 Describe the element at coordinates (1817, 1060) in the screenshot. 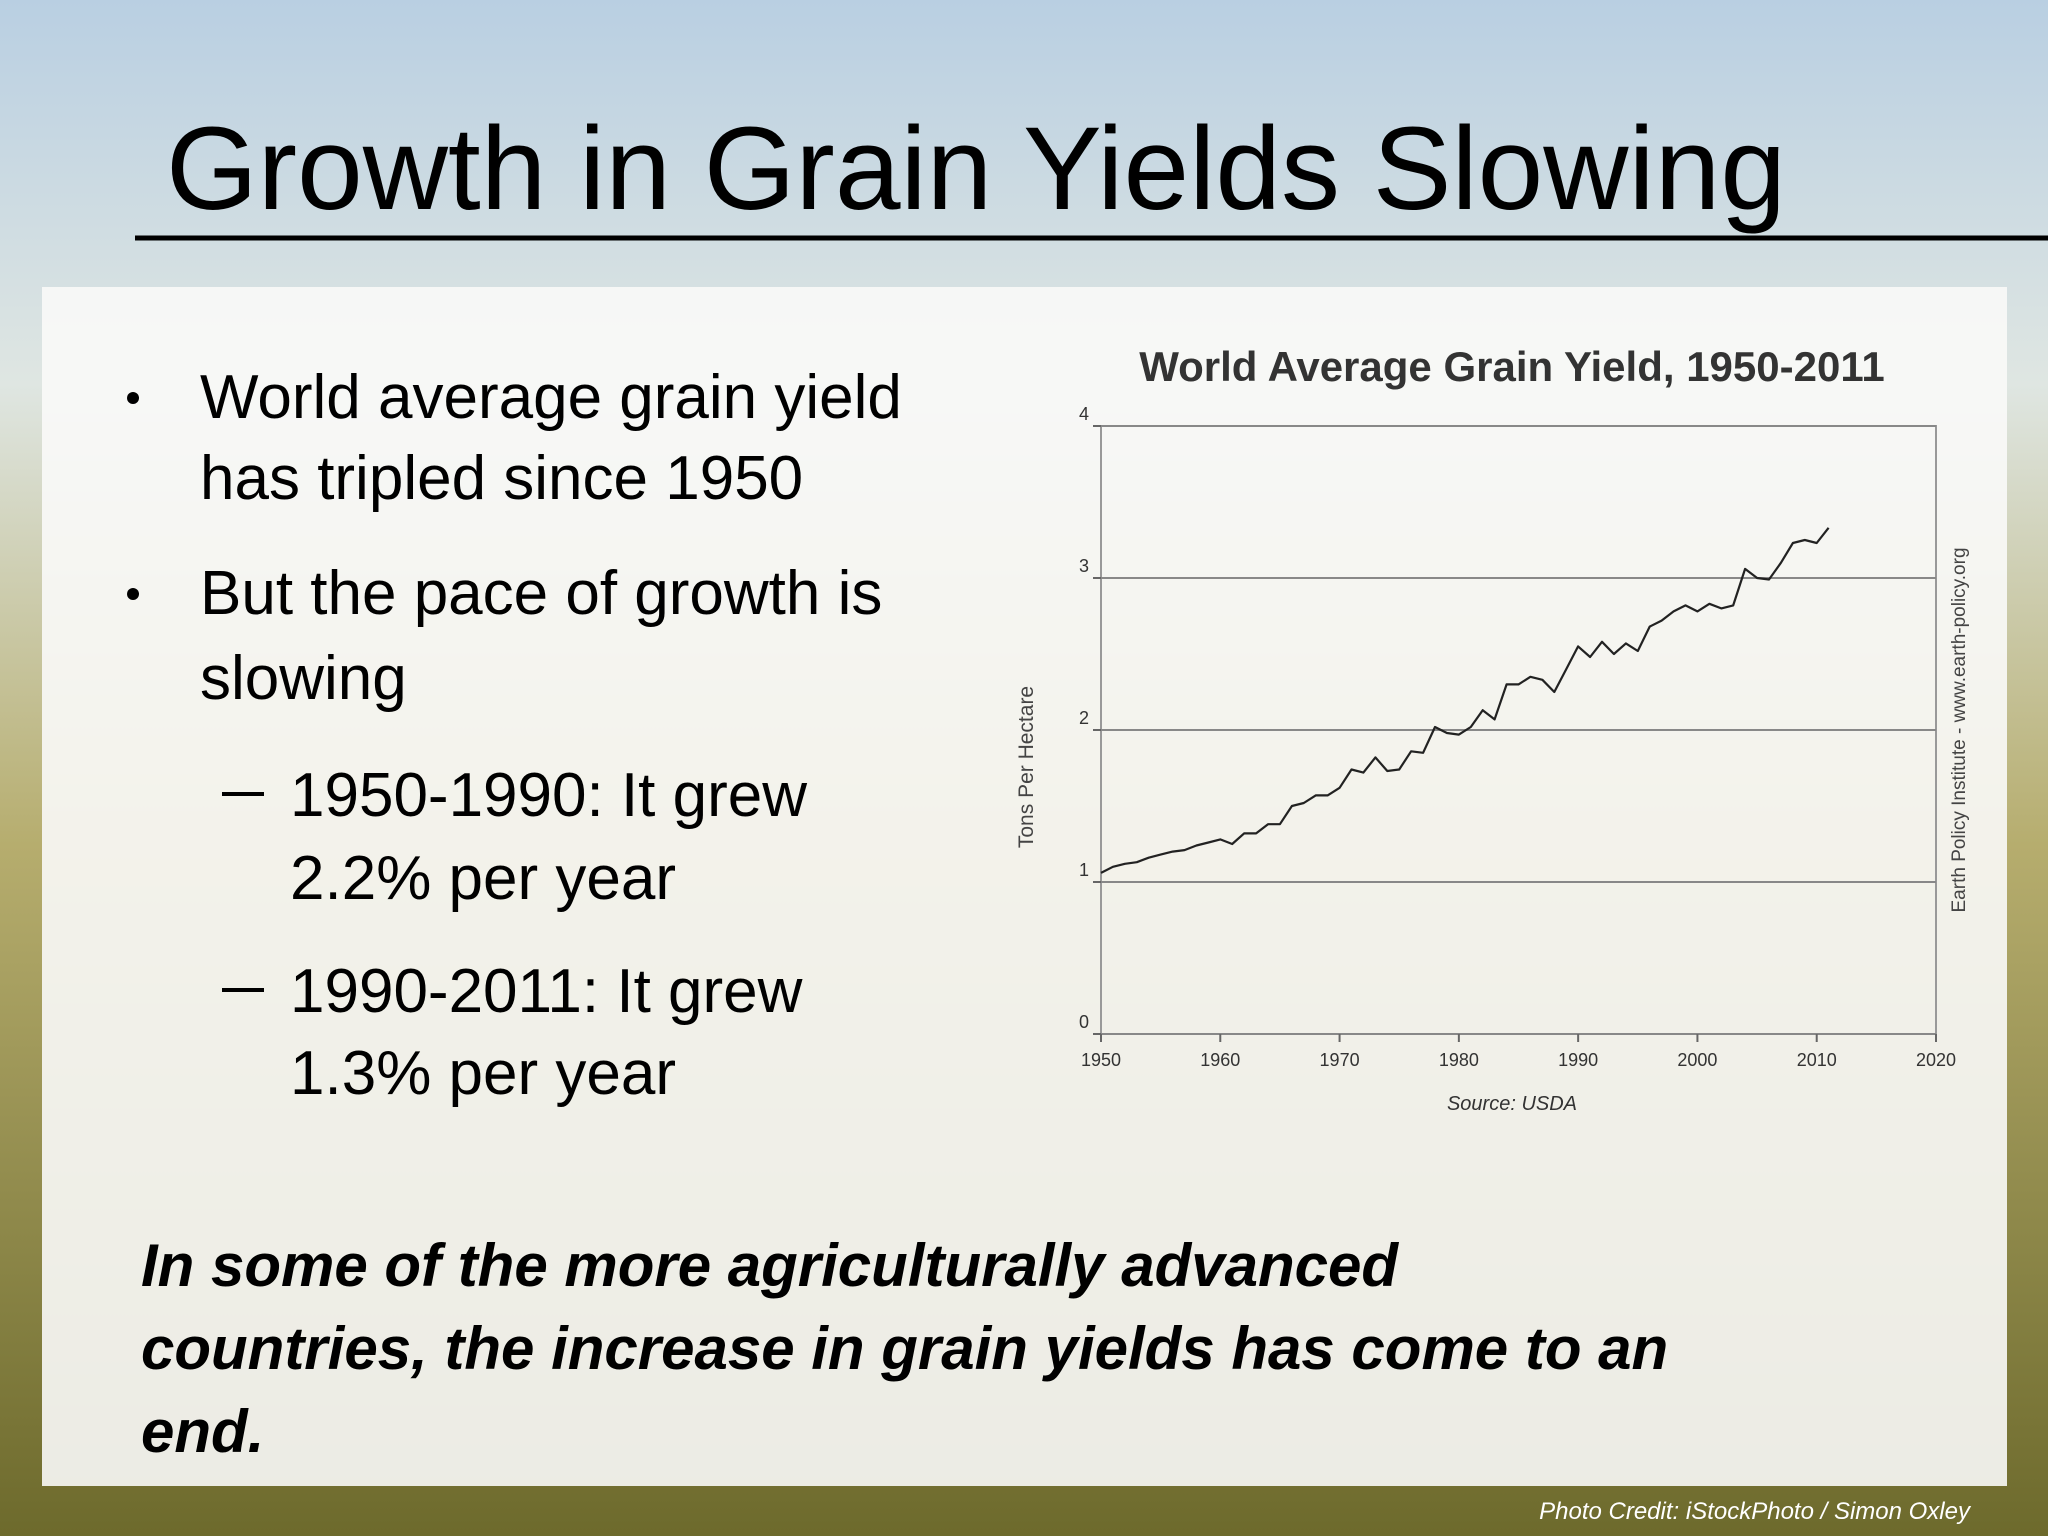

I see `x-tick-label: 2010` at that location.